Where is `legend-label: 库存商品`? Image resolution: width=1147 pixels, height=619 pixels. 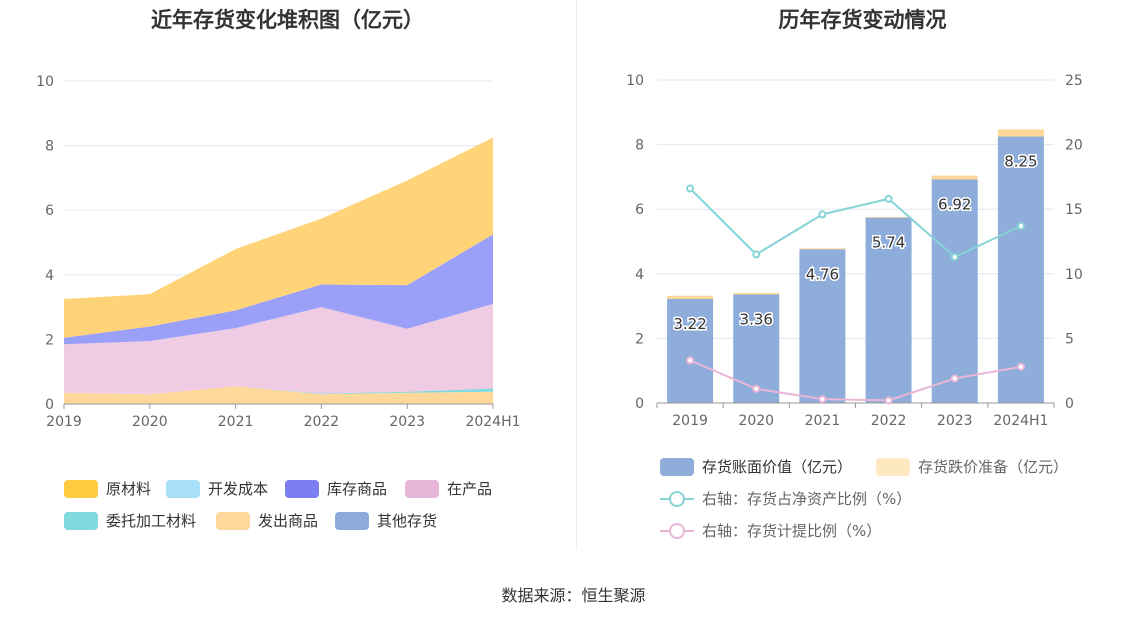
legend-label: 库存商品 is located at coordinates (357, 489).